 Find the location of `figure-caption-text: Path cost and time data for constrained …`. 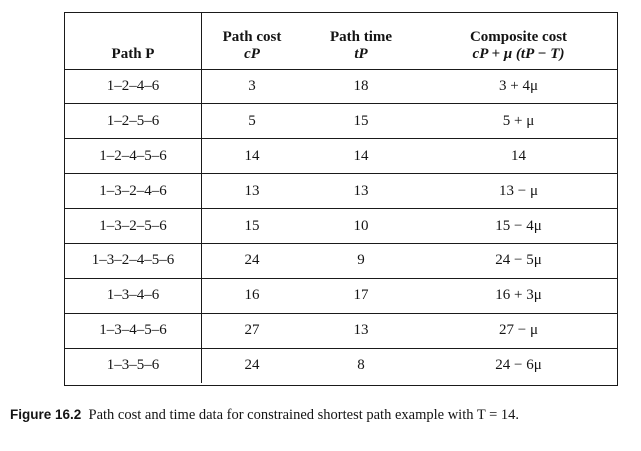

figure-caption-text: Path cost and time data for constrained … is located at coordinates (303, 415).